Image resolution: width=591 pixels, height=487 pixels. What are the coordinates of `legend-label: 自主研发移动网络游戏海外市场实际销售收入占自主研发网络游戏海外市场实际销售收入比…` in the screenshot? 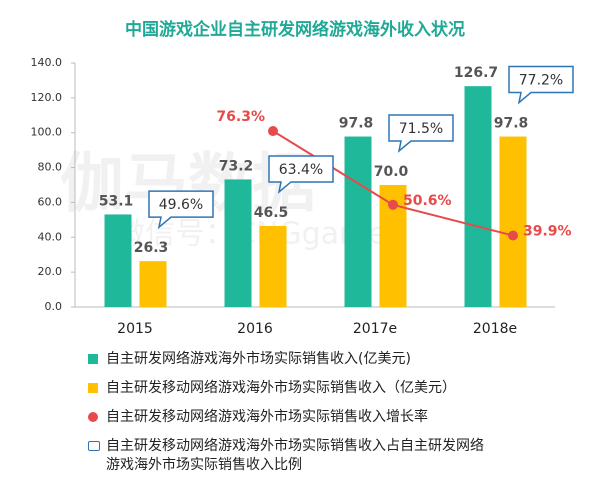 It's located at (295, 455).